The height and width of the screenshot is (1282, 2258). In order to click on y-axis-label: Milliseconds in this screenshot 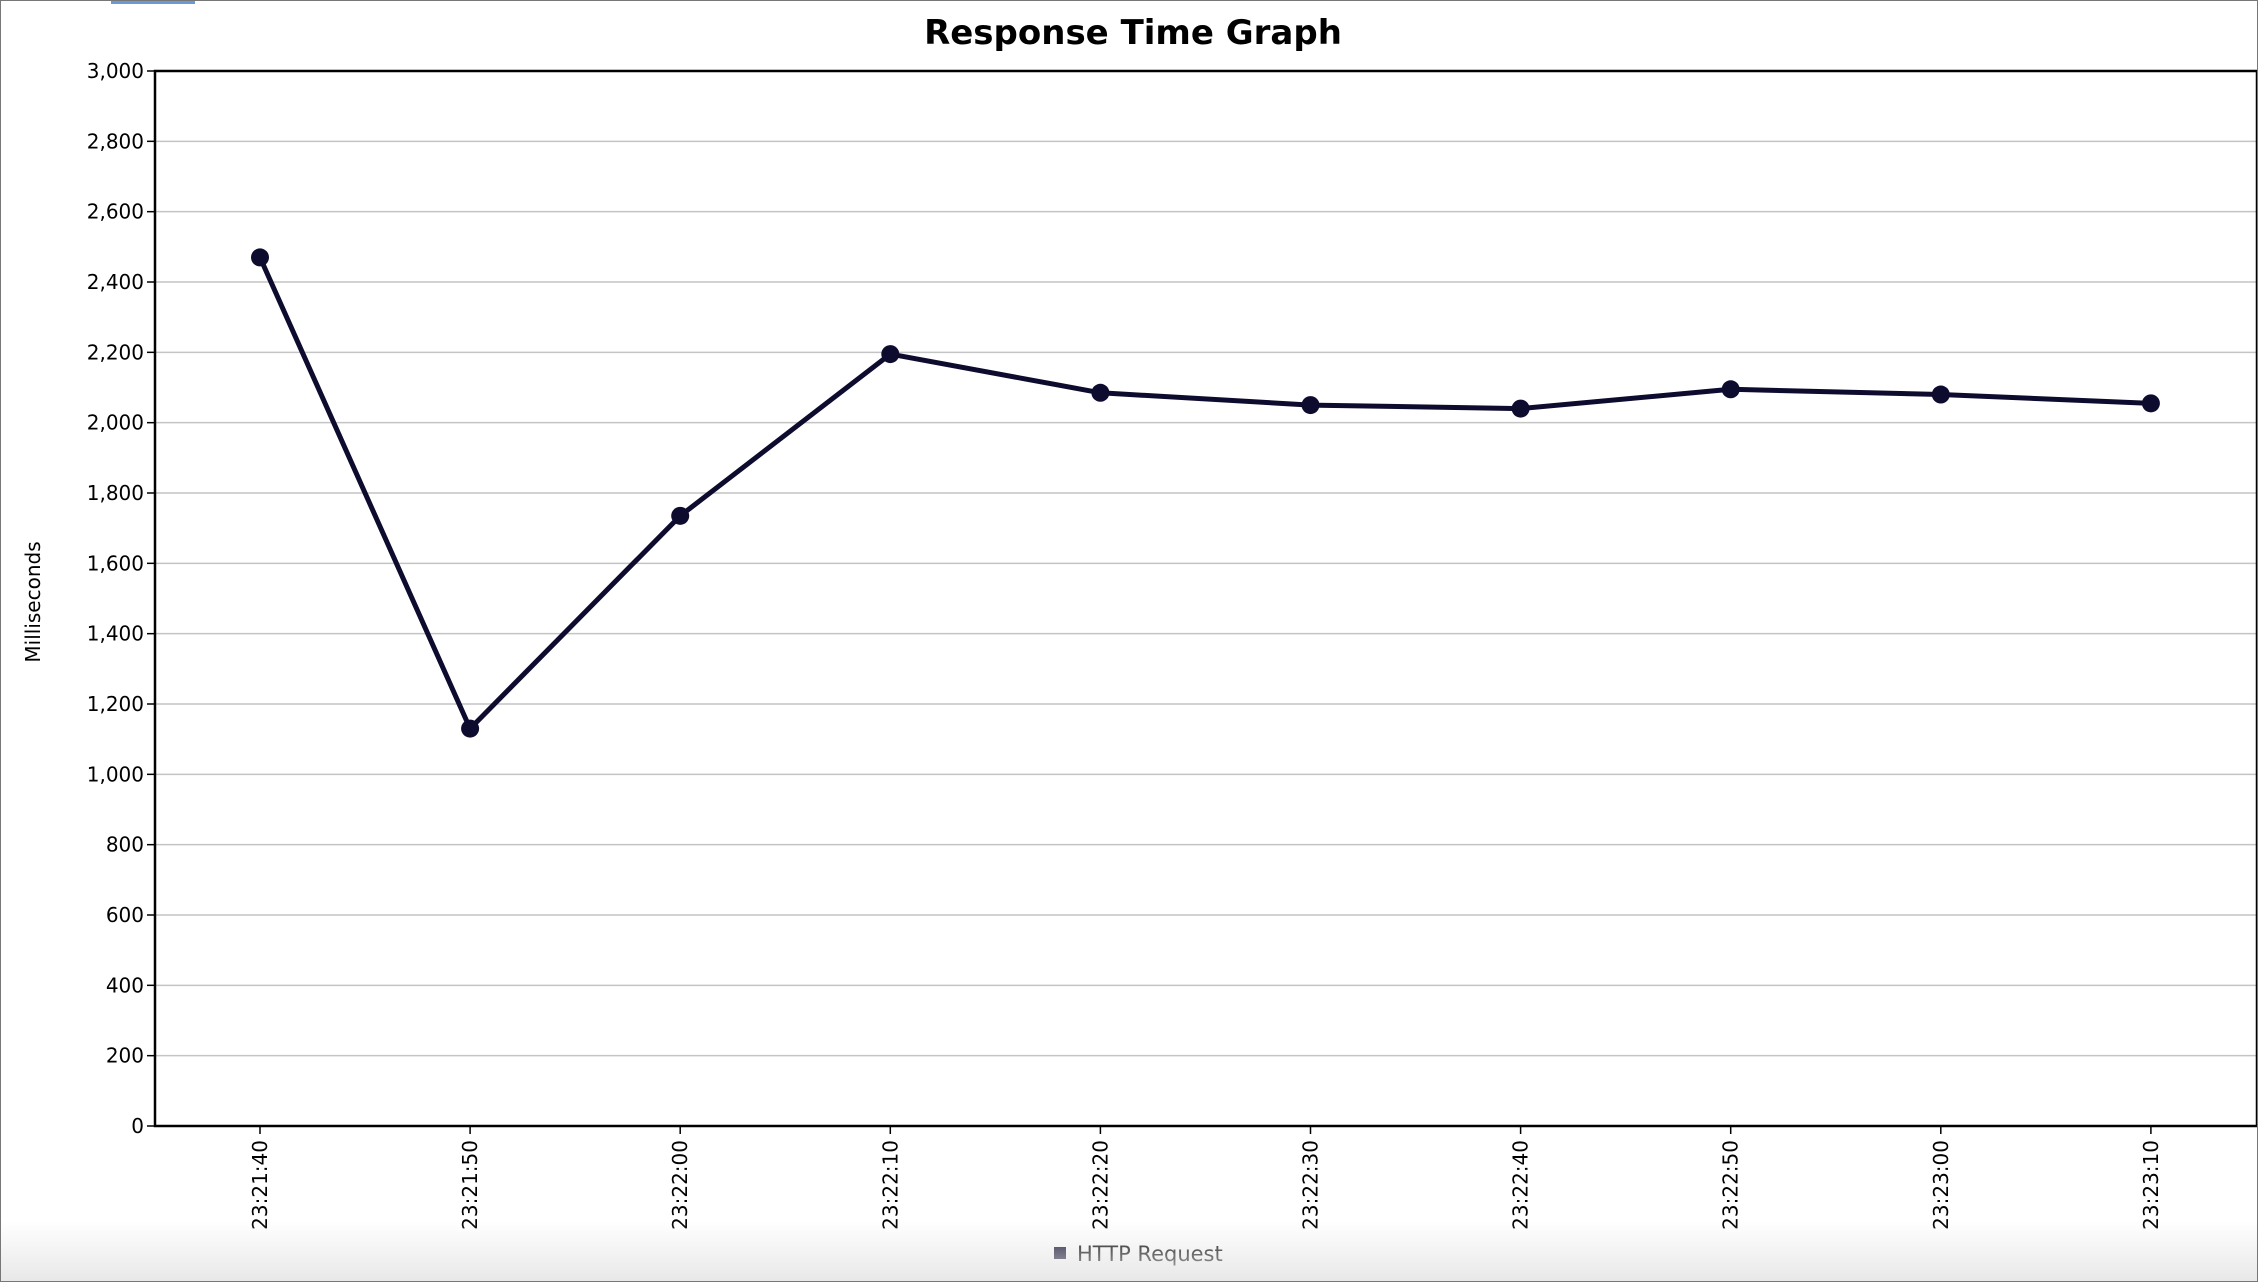, I will do `click(33, 601)`.